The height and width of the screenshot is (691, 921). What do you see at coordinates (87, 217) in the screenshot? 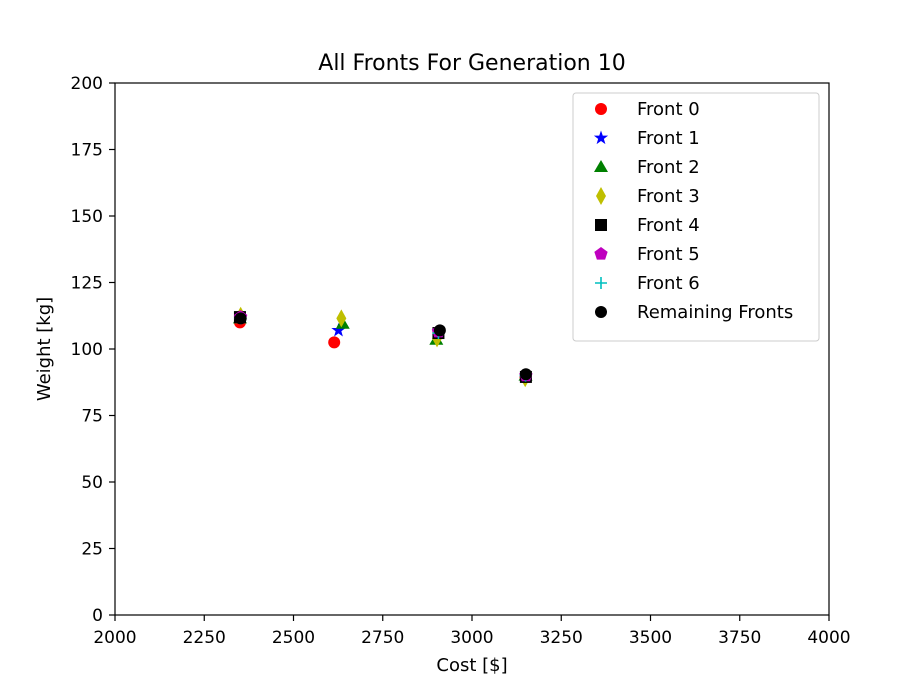
I see `y-tick-label: 150` at bounding box center [87, 217].